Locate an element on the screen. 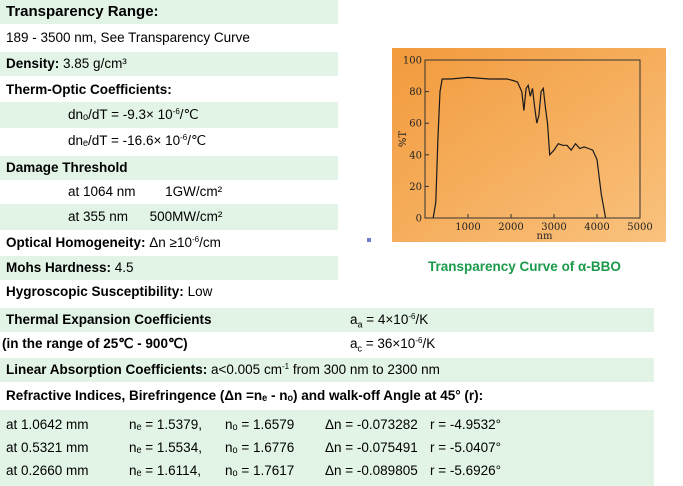 Image resolution: width=683 pixels, height=486 pixels. density-label: Density: is located at coordinates (33, 63).